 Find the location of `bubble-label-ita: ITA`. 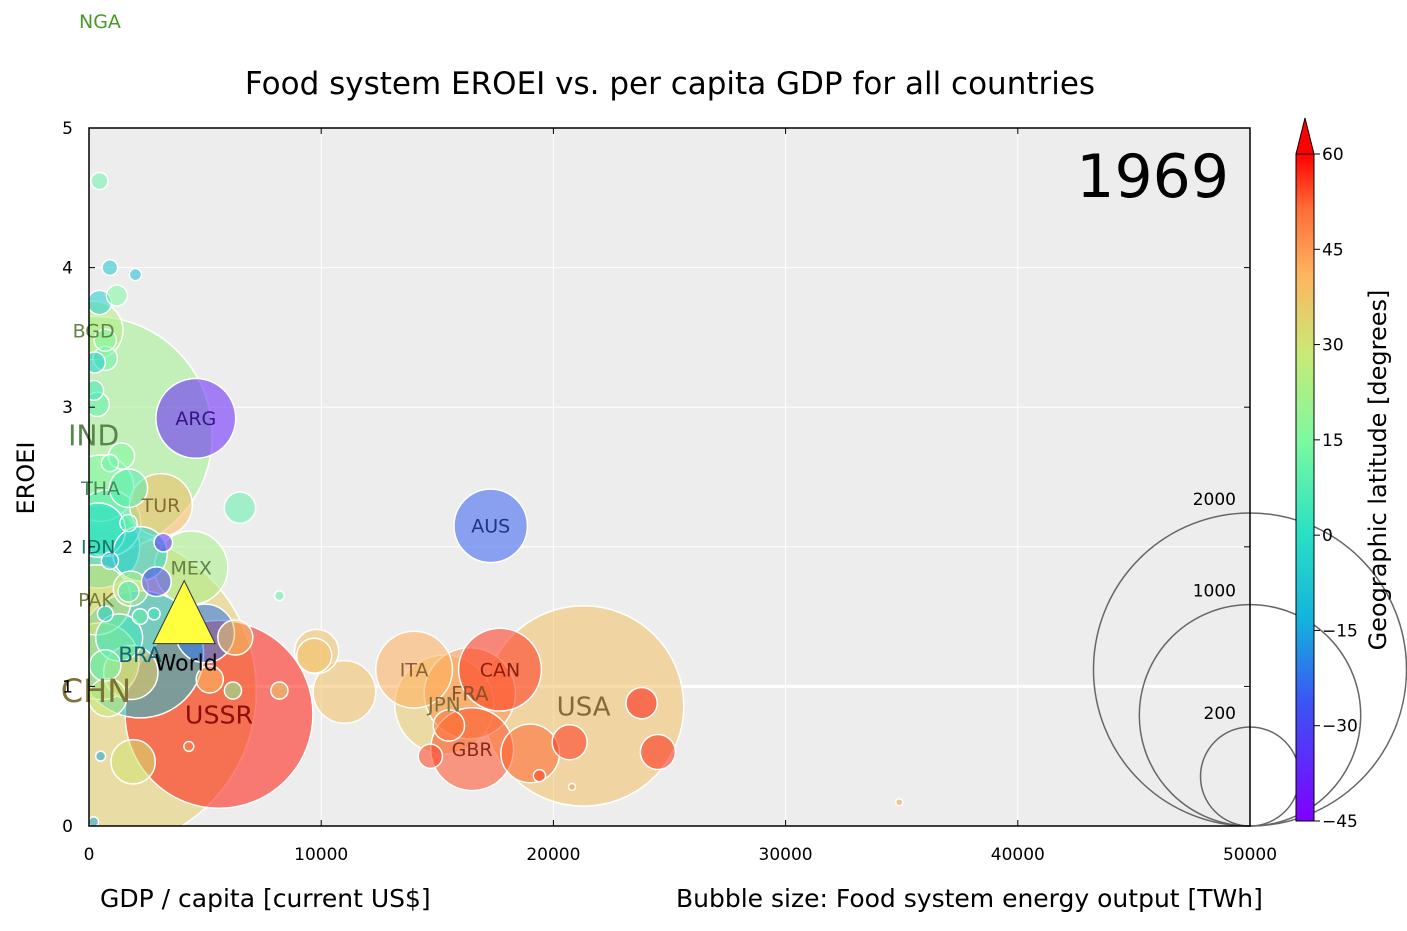

bubble-label-ita: ITA is located at coordinates (414, 670).